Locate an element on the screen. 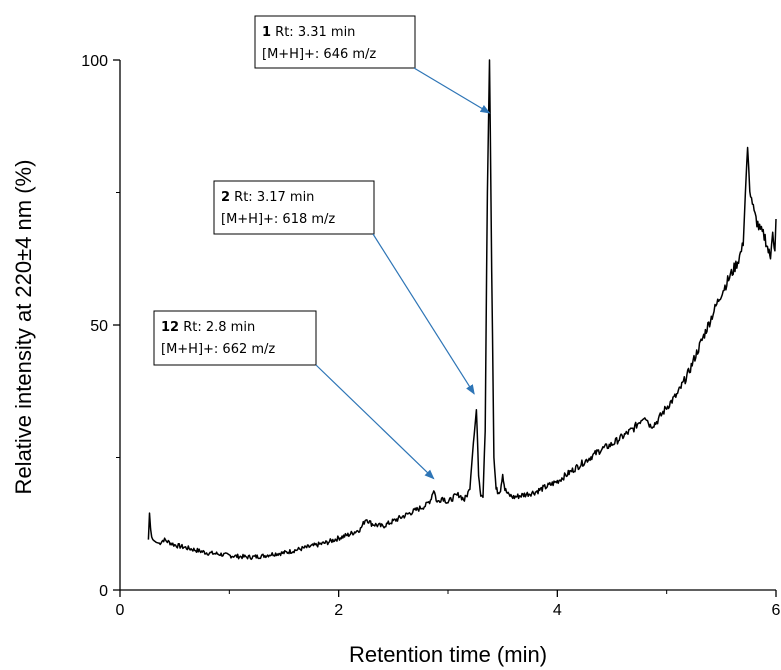 This screenshot has width=781, height=670. annotation-mz-label: [M+H]+: 618 m/z is located at coordinates (278, 219).